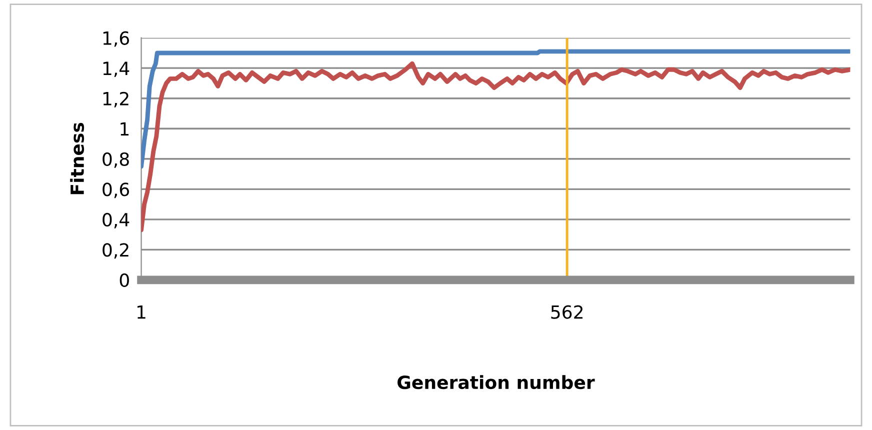  Describe the element at coordinates (116, 190) in the screenshot. I see `y-tick-label: 0,6` at that location.